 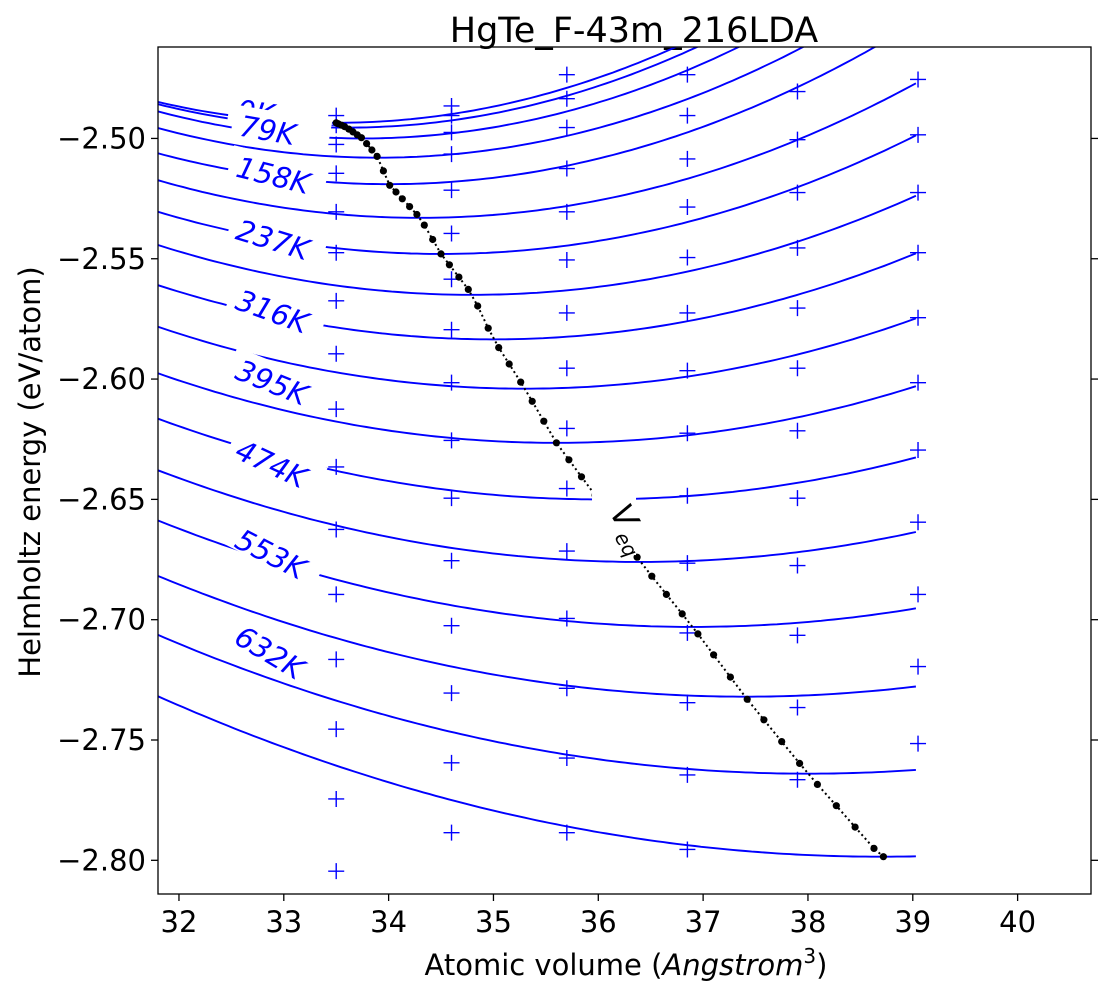 I want to click on x-tick-label: 32, so click(x=179, y=922).